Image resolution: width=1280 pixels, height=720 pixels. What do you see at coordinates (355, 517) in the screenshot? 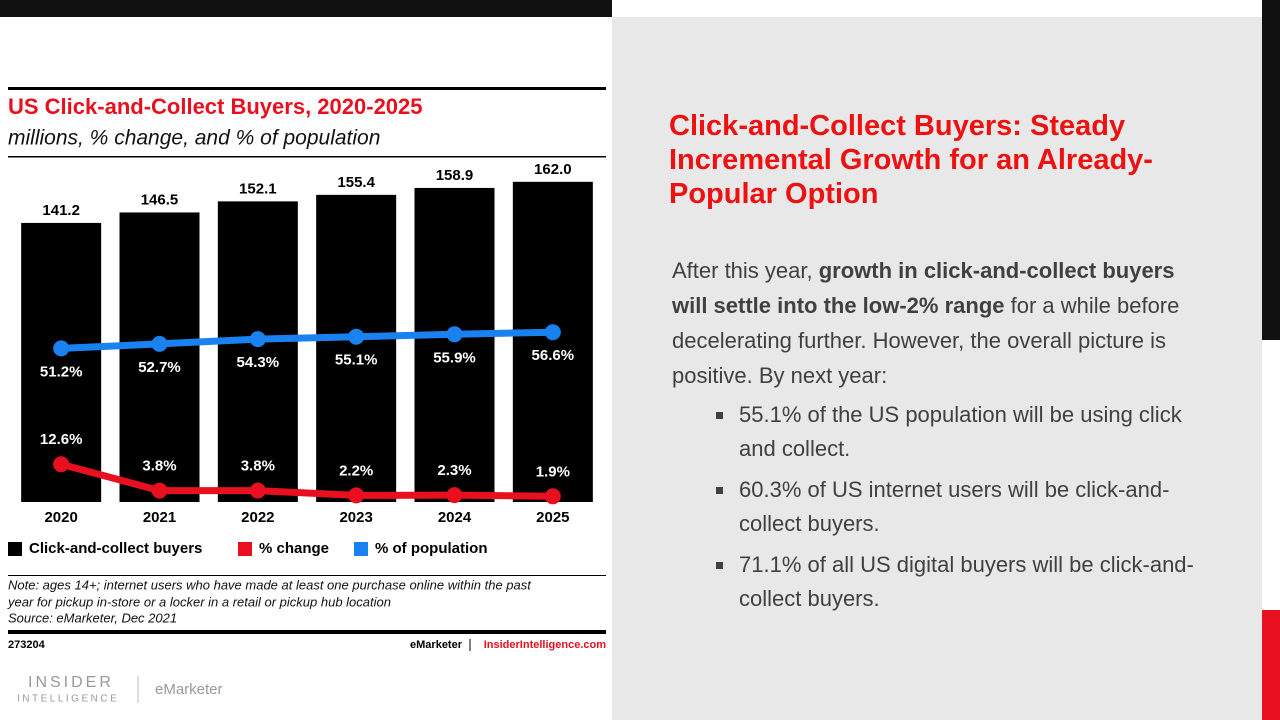
I see `x-tick-label: 2023` at bounding box center [355, 517].